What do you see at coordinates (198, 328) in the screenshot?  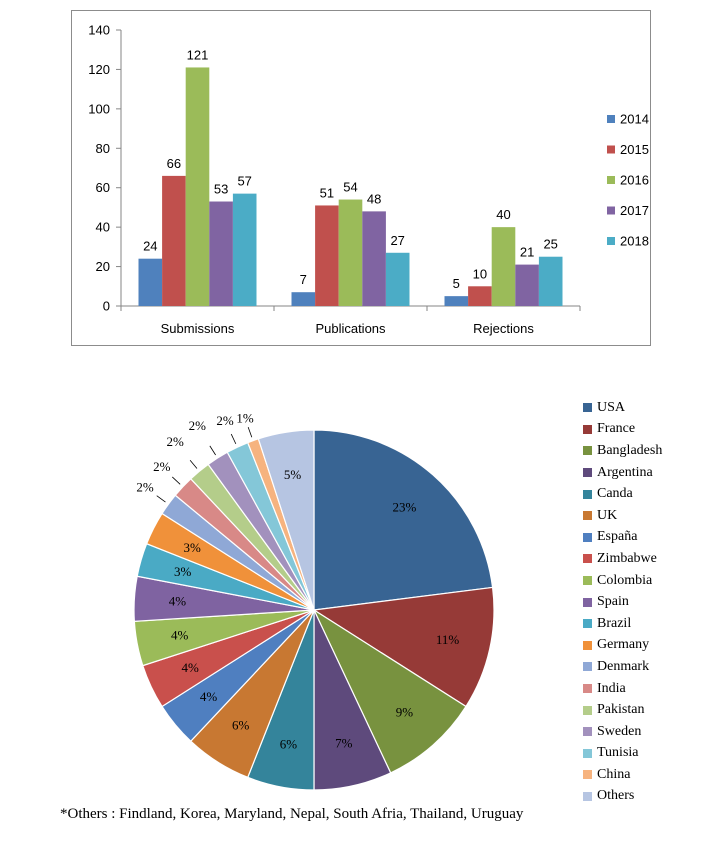 I see `x-category-label: Submissions` at bounding box center [198, 328].